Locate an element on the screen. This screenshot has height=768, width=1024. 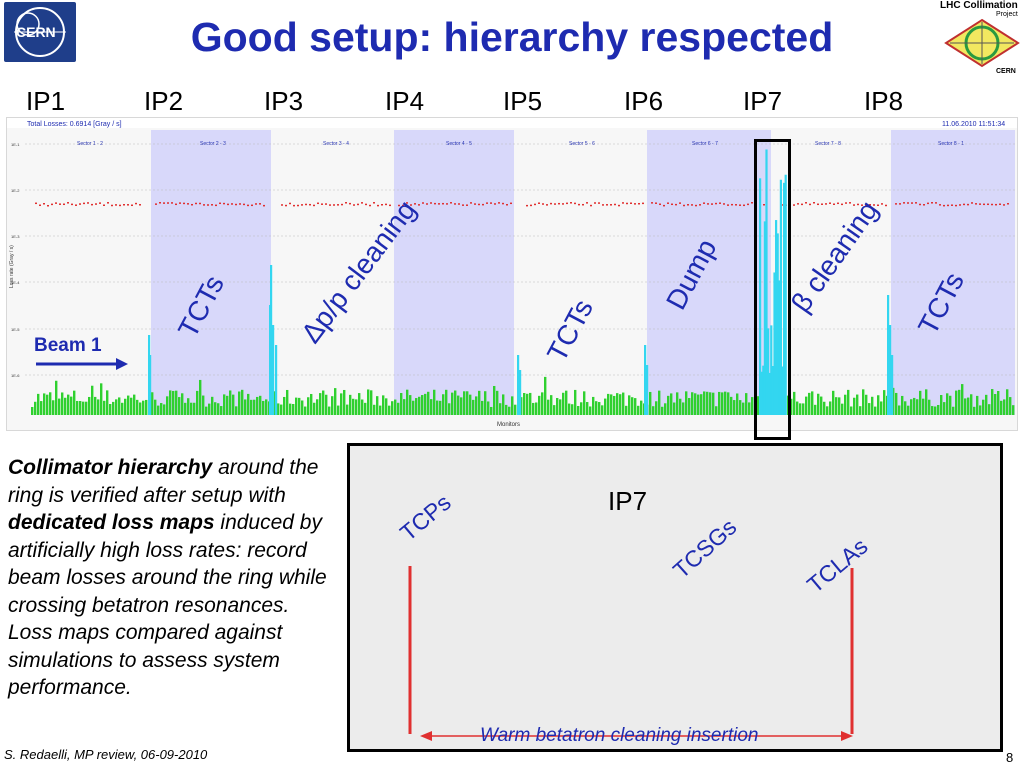
cern-logo: CERN is located at coordinates (40, 32).